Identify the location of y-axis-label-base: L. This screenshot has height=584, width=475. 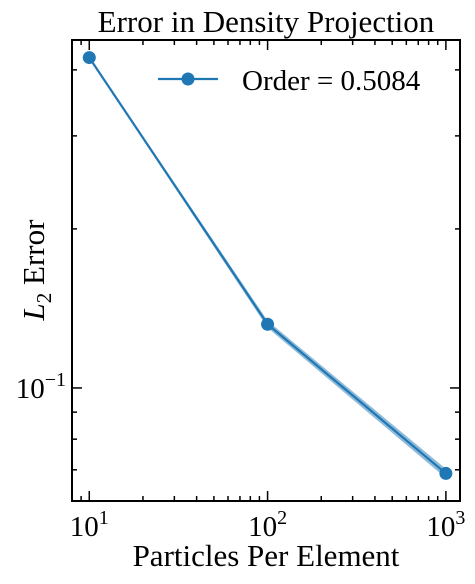
(33, 312).